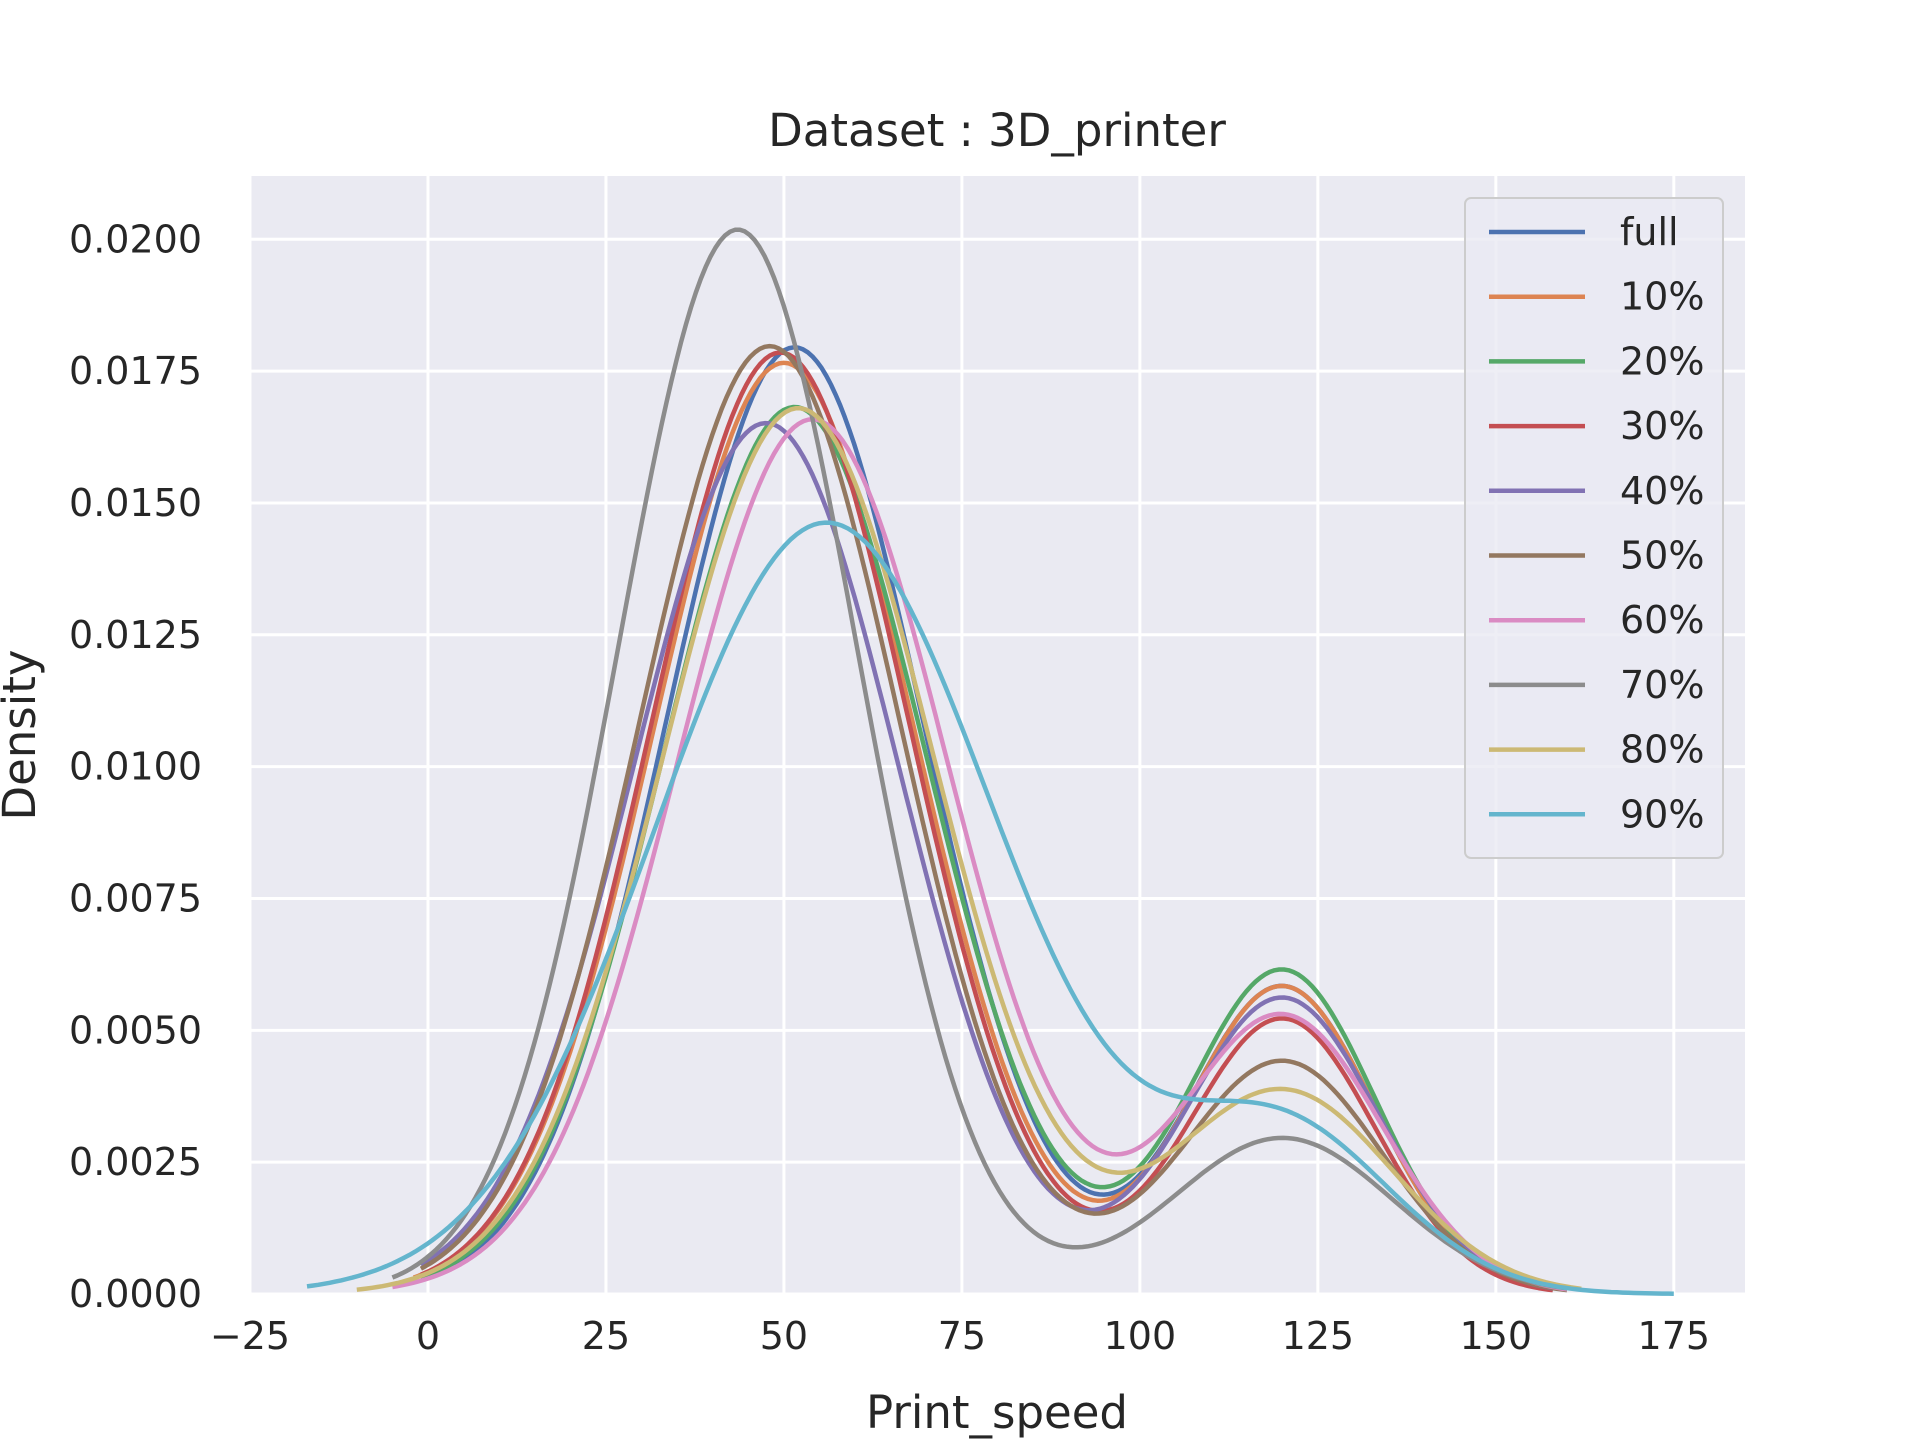 Image resolution: width=1920 pixels, height=1440 pixels. Describe the element at coordinates (135, 371) in the screenshot. I see `y-tick-label: 0.0175` at that location.